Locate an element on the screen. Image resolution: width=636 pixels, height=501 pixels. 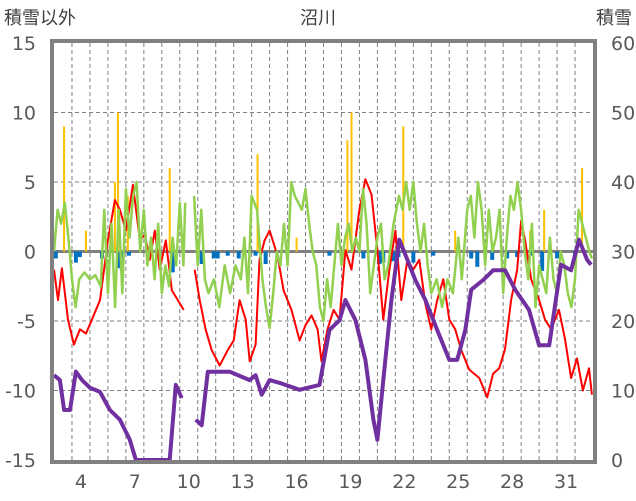
right-tick-label: 60 is located at coordinates (623, 44).